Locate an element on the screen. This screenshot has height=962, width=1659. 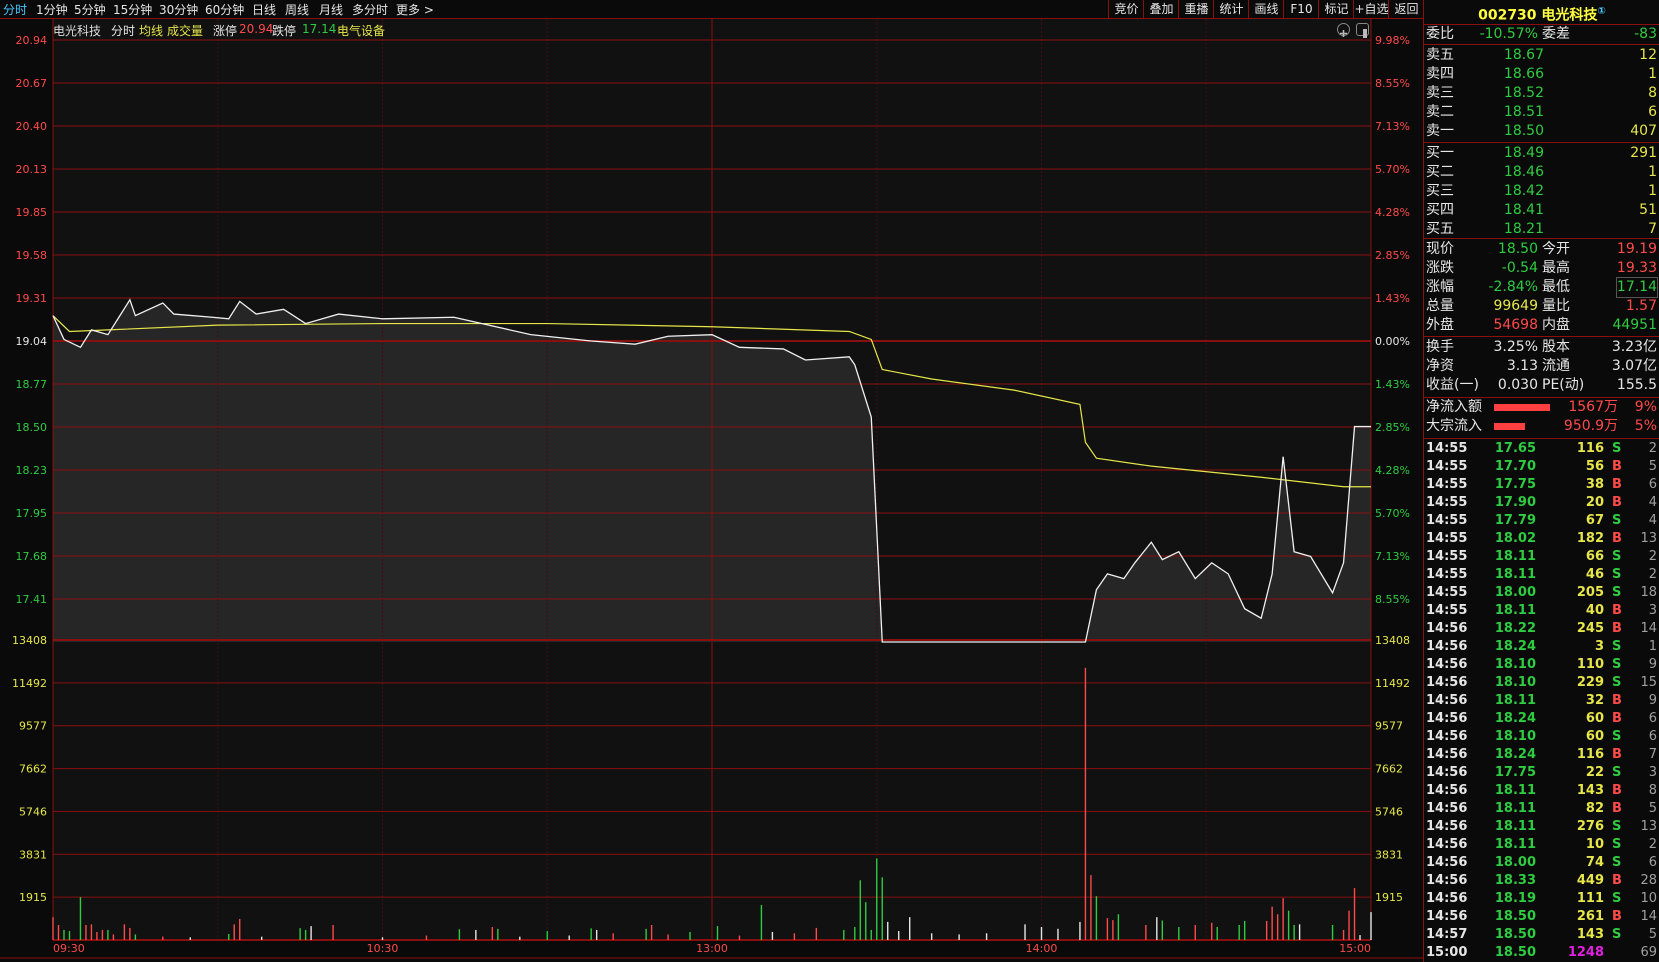
toolbar-button-0: 竞价 is located at coordinates (1126, 9).